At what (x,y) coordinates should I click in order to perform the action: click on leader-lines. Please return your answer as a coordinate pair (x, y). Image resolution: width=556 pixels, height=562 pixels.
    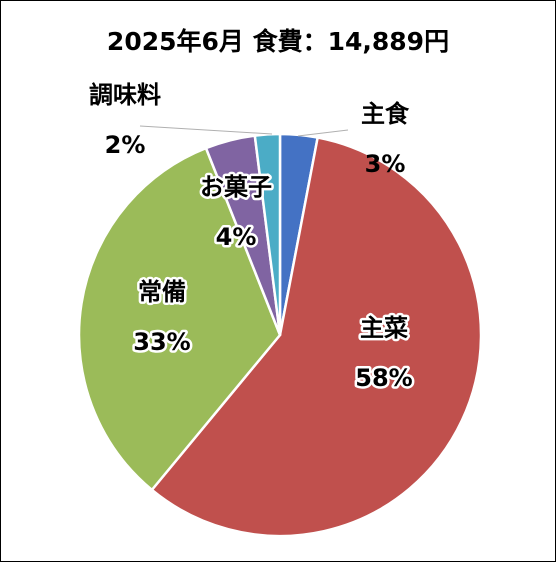
    Looking at the image, I should click on (244, 131).